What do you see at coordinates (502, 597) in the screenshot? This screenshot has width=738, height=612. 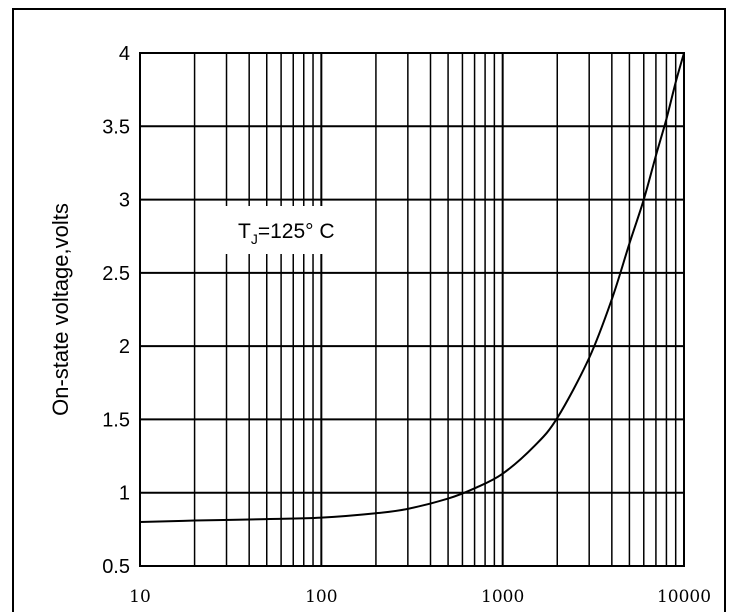 I see `x-tick-label: 1000` at bounding box center [502, 597].